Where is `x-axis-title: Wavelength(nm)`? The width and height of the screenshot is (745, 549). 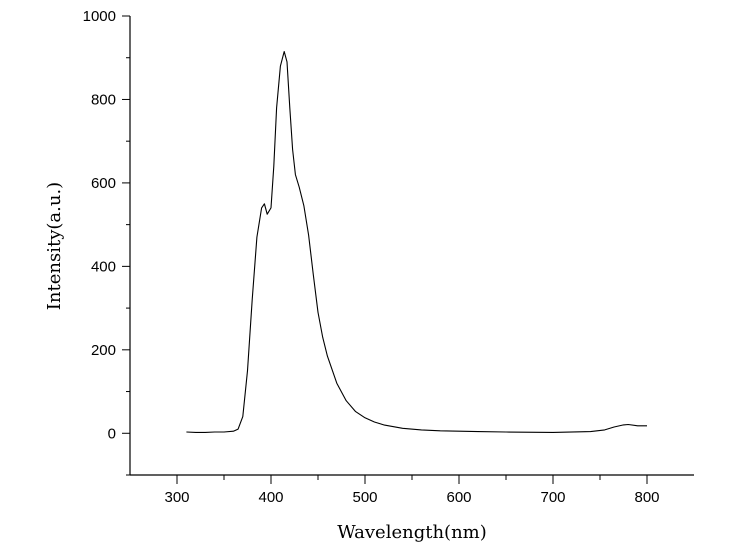 x-axis-title: Wavelength(nm) is located at coordinates (412, 532).